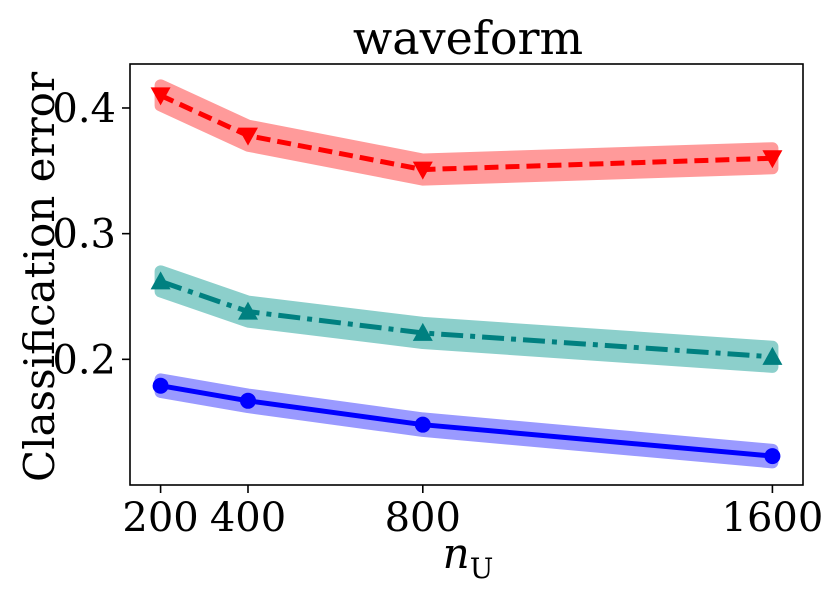 Image resolution: width=830 pixels, height=604 pixels. Describe the element at coordinates (84, 235) in the screenshot. I see `y-tick-label: 0.3` at that location.